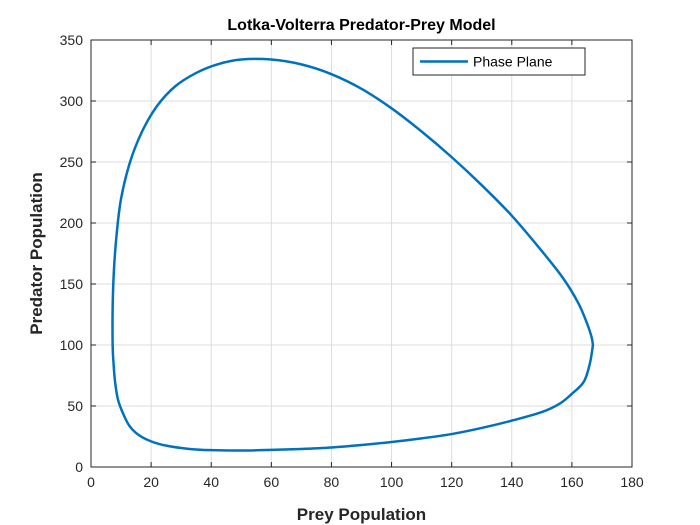 This screenshot has height=525, width=700. What do you see at coordinates (361, 25) in the screenshot?
I see `chart-title: Lotka-Volterra Predator-Prey Model` at bounding box center [361, 25].